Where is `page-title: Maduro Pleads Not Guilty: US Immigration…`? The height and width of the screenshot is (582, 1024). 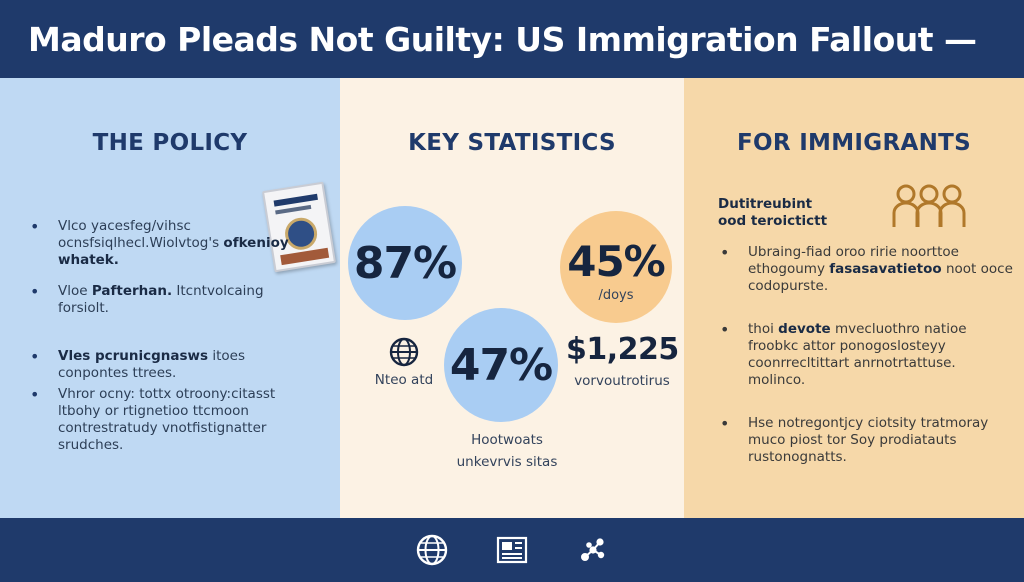 page-title: Maduro Pleads Not Guilty: US Immigration… is located at coordinates (502, 39).